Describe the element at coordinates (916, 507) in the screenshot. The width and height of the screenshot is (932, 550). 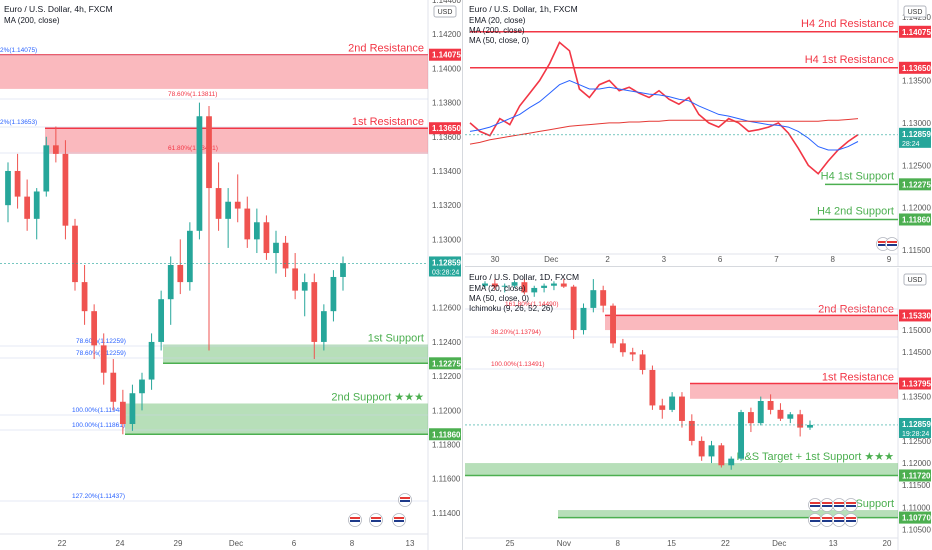
I see `price-tick-label: 1.11000` at that location.